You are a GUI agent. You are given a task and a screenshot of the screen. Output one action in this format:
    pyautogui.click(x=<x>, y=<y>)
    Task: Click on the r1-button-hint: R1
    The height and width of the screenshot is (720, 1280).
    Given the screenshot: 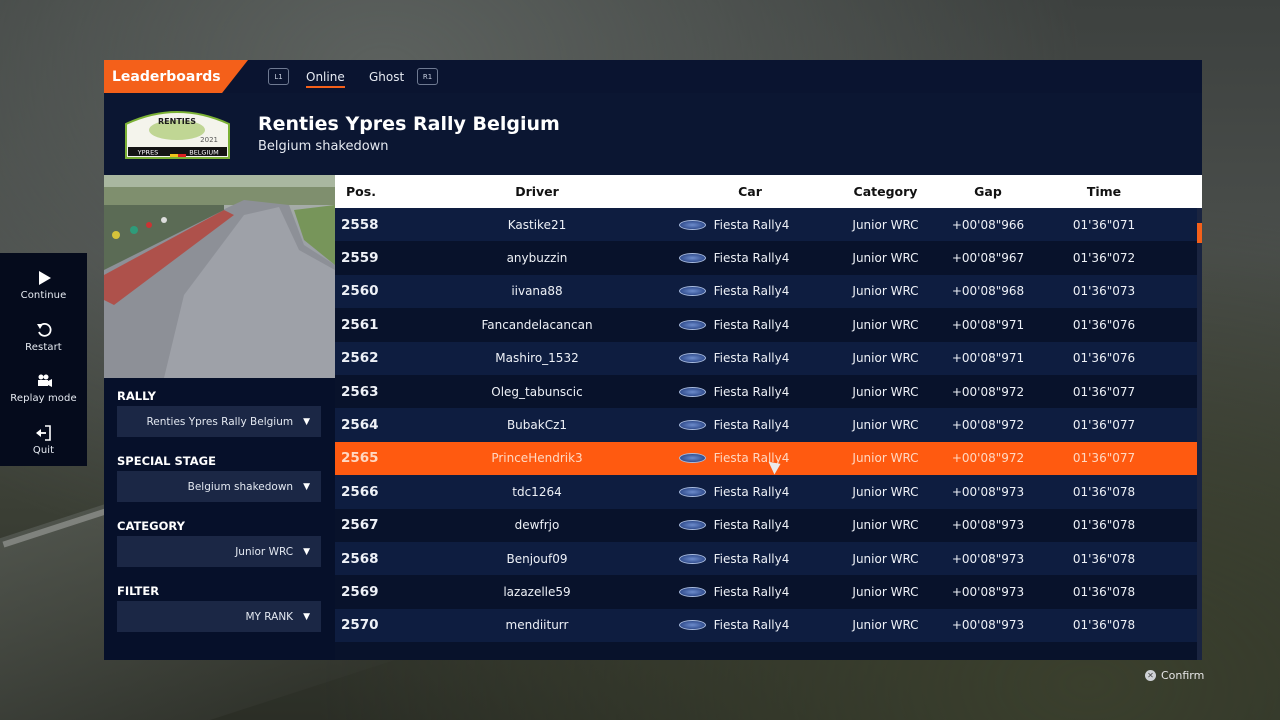 What is the action you would take?
    pyautogui.click(x=427, y=76)
    